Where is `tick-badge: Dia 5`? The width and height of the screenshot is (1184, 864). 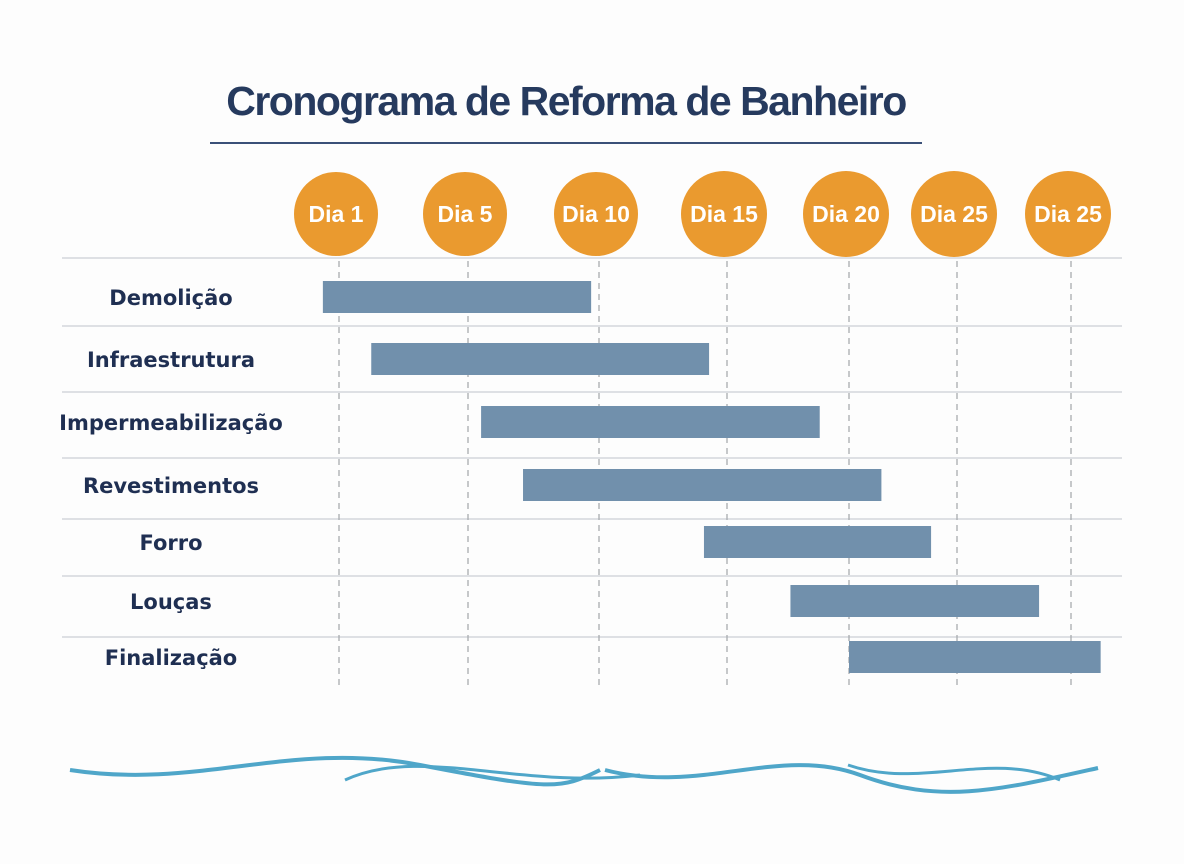
tick-badge: Dia 5 is located at coordinates (465, 214).